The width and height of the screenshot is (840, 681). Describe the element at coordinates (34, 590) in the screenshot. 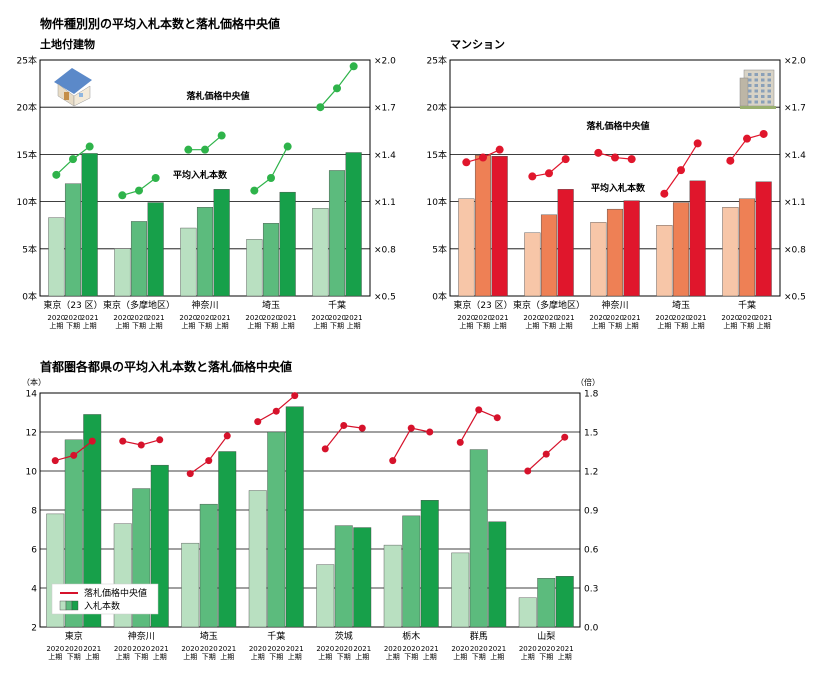

I see `left-tick-label: 4` at that location.